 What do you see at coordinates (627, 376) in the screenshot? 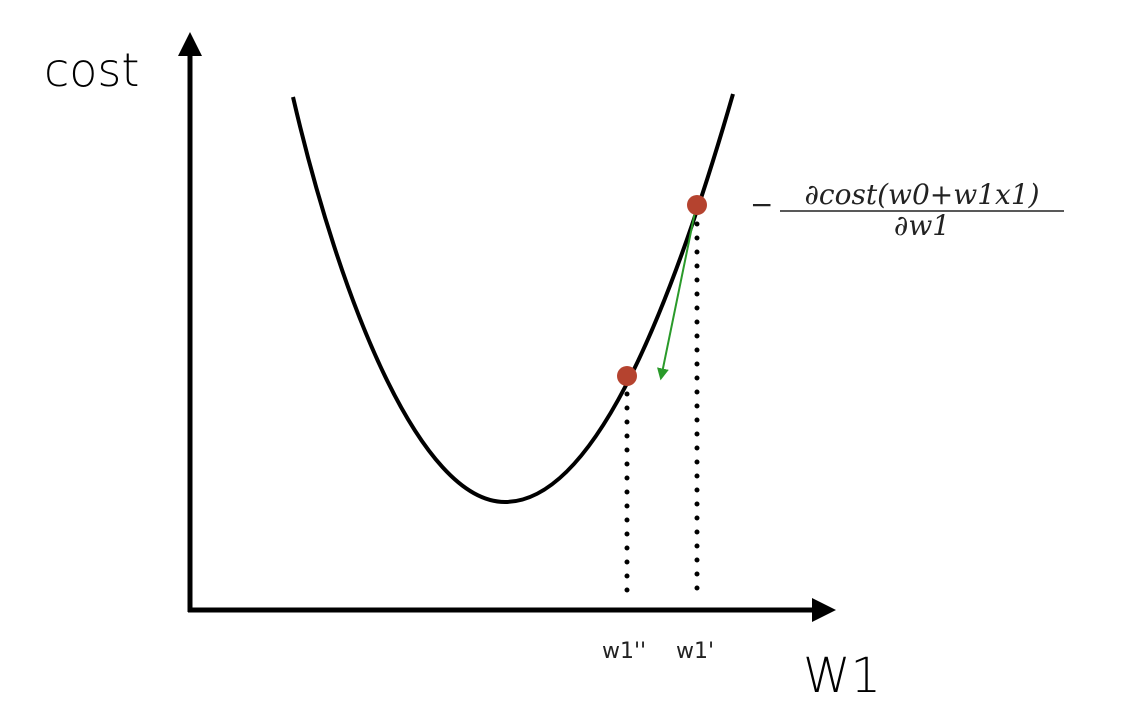
I see `point-new` at bounding box center [627, 376].